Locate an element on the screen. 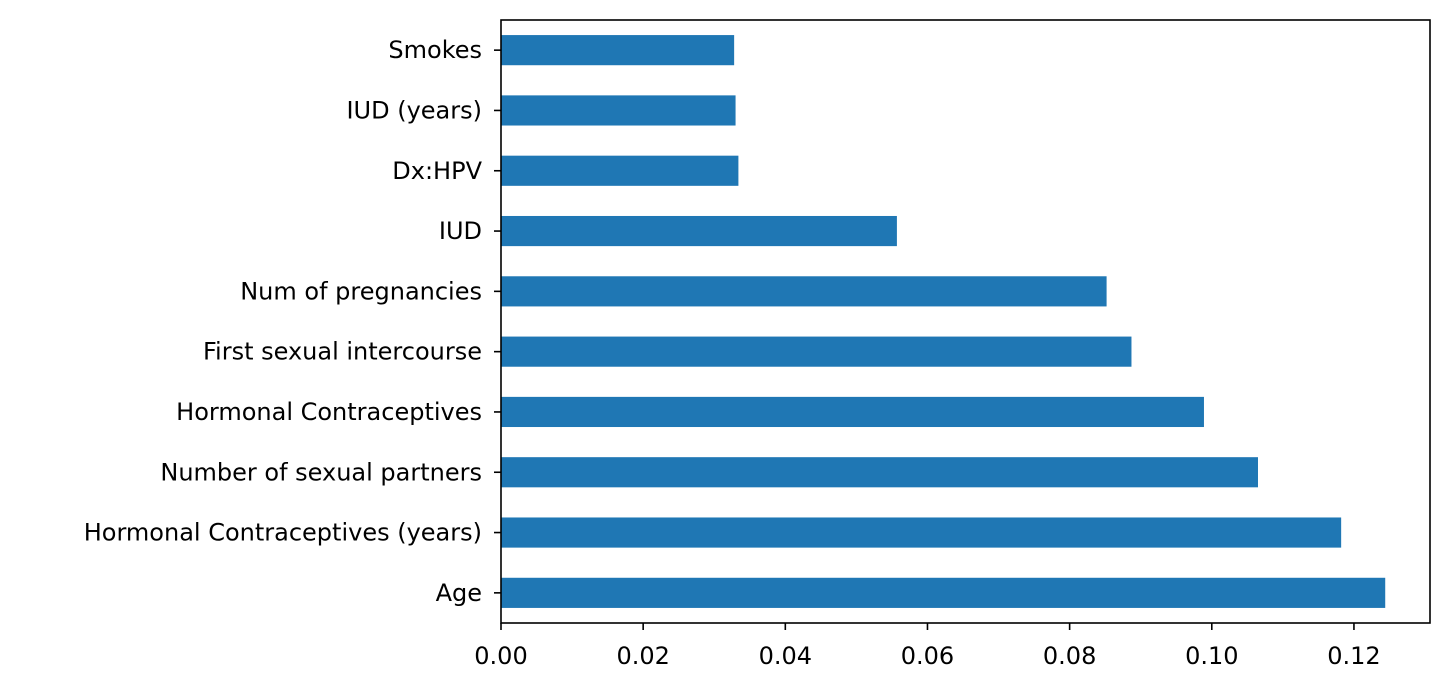 The height and width of the screenshot is (691, 1450). x-tick-label: 0.10 is located at coordinates (1211, 656).